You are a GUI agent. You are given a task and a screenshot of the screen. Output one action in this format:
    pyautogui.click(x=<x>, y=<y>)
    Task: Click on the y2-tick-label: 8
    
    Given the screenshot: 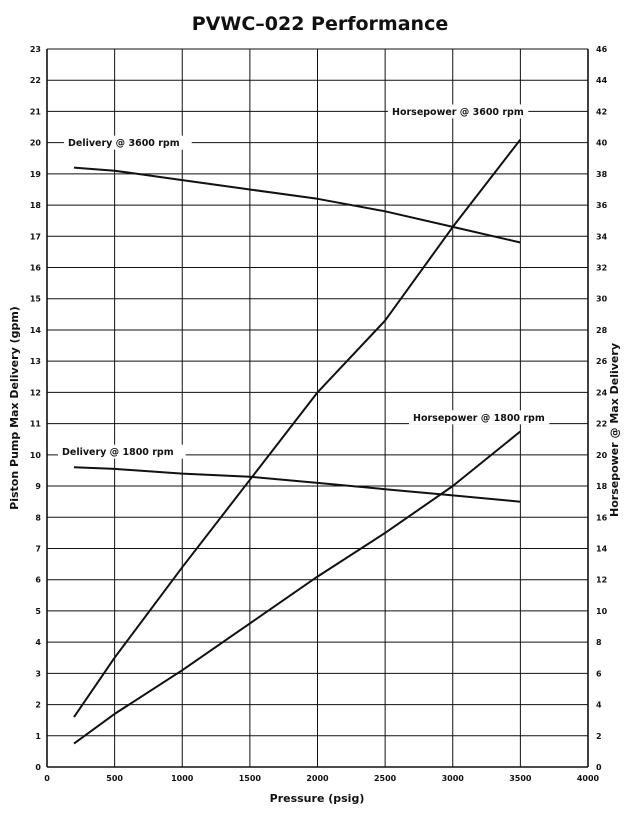 What is the action you would take?
    pyautogui.click(x=599, y=642)
    